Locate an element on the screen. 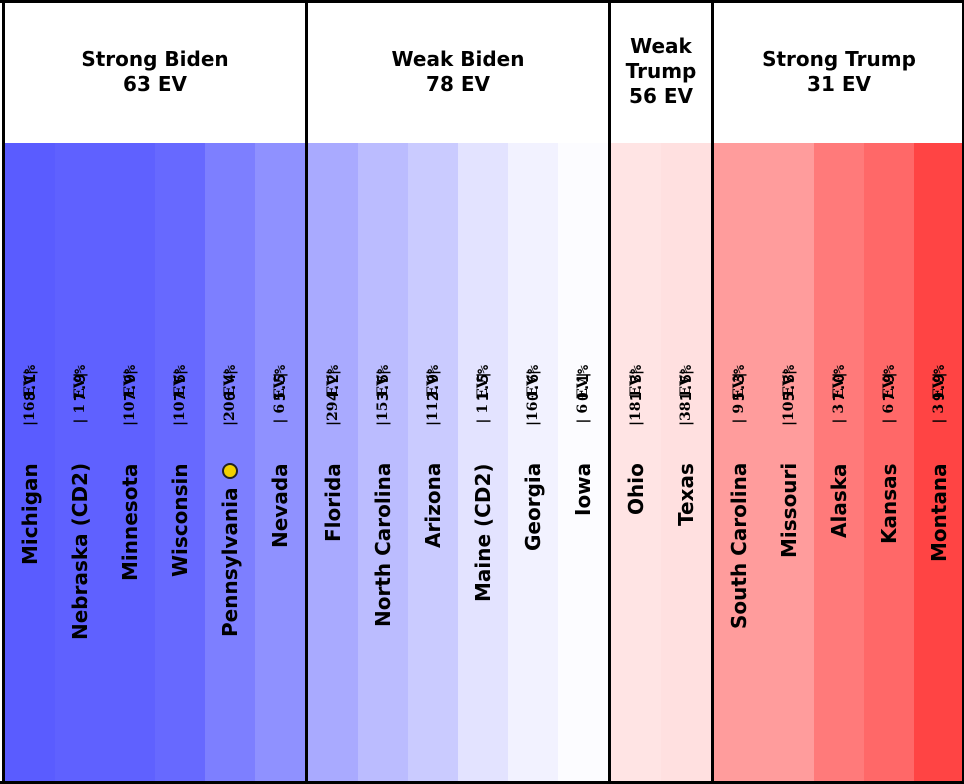  state-name: Ohio is located at coordinates (636, 489).